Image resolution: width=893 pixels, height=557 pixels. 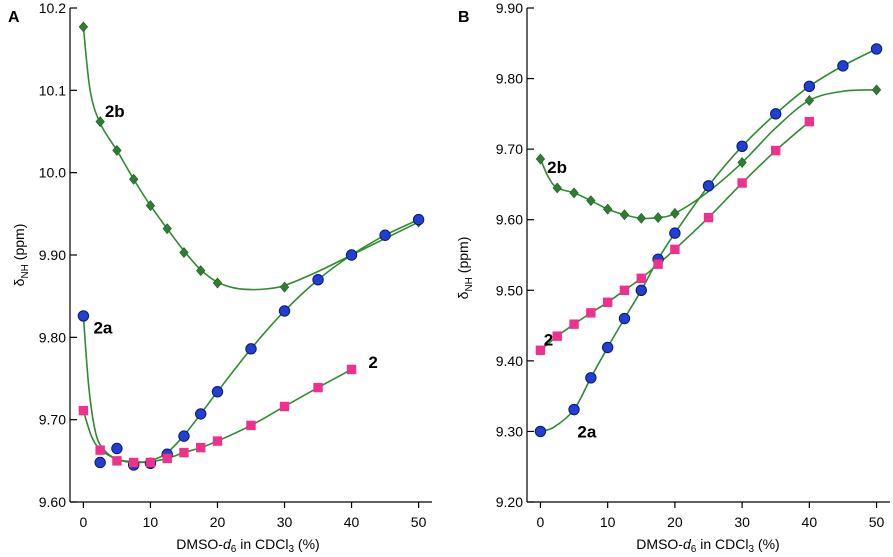 What do you see at coordinates (557, 167) in the screenshot?
I see `panel-b-series-label-2b: 2b` at bounding box center [557, 167].